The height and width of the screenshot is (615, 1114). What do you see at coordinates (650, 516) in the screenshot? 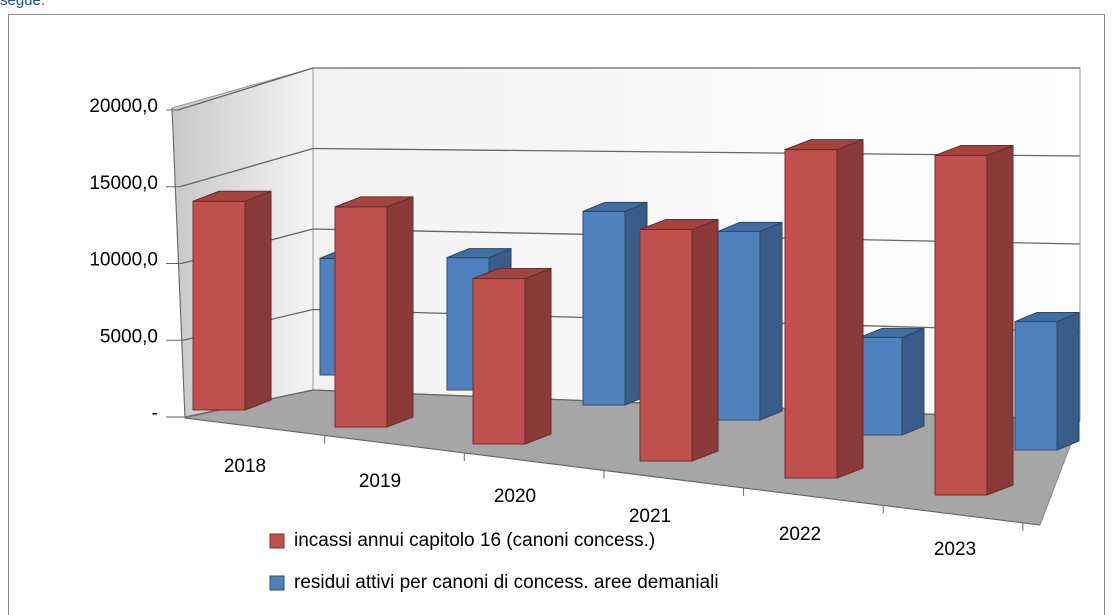
I see `x-tick-label: 2021` at bounding box center [650, 516].